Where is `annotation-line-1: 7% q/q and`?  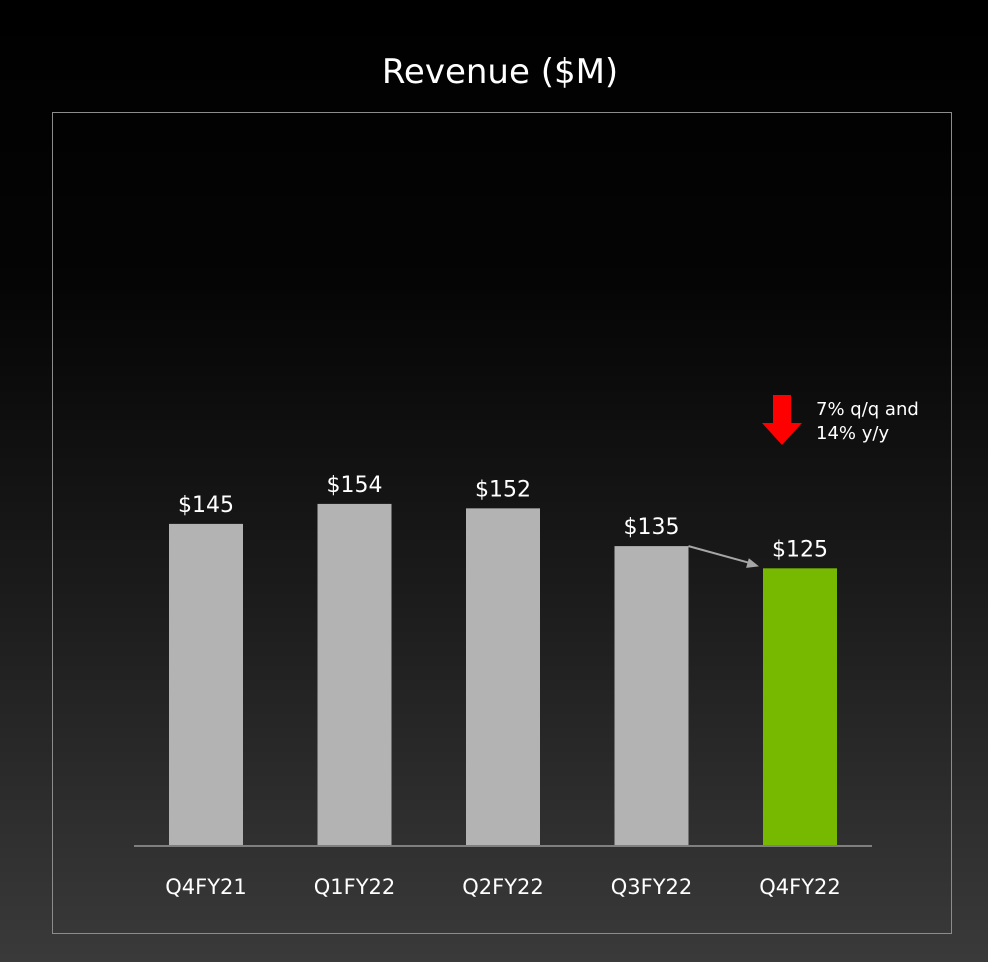
annotation-line-1: 7% q/q and is located at coordinates (867, 409).